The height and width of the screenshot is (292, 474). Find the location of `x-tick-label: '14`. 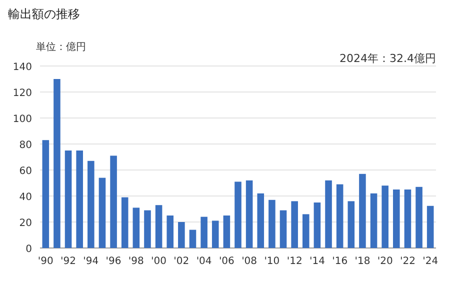

x-tick-label: '14 is located at coordinates (317, 261).